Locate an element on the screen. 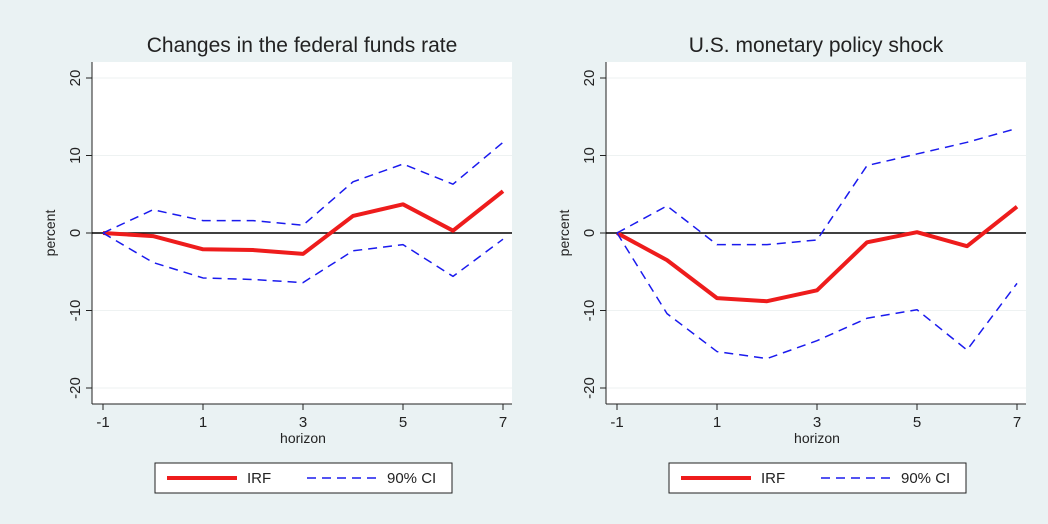  chart-title: Changes in the federal funds rate is located at coordinates (302, 45).